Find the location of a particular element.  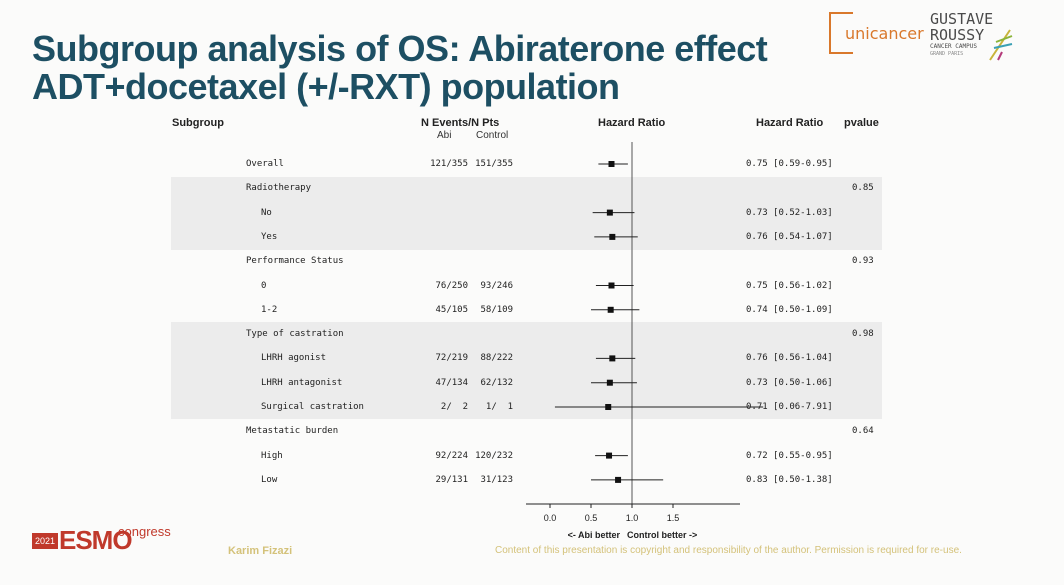

shaded-band-castration is located at coordinates (526, 370).